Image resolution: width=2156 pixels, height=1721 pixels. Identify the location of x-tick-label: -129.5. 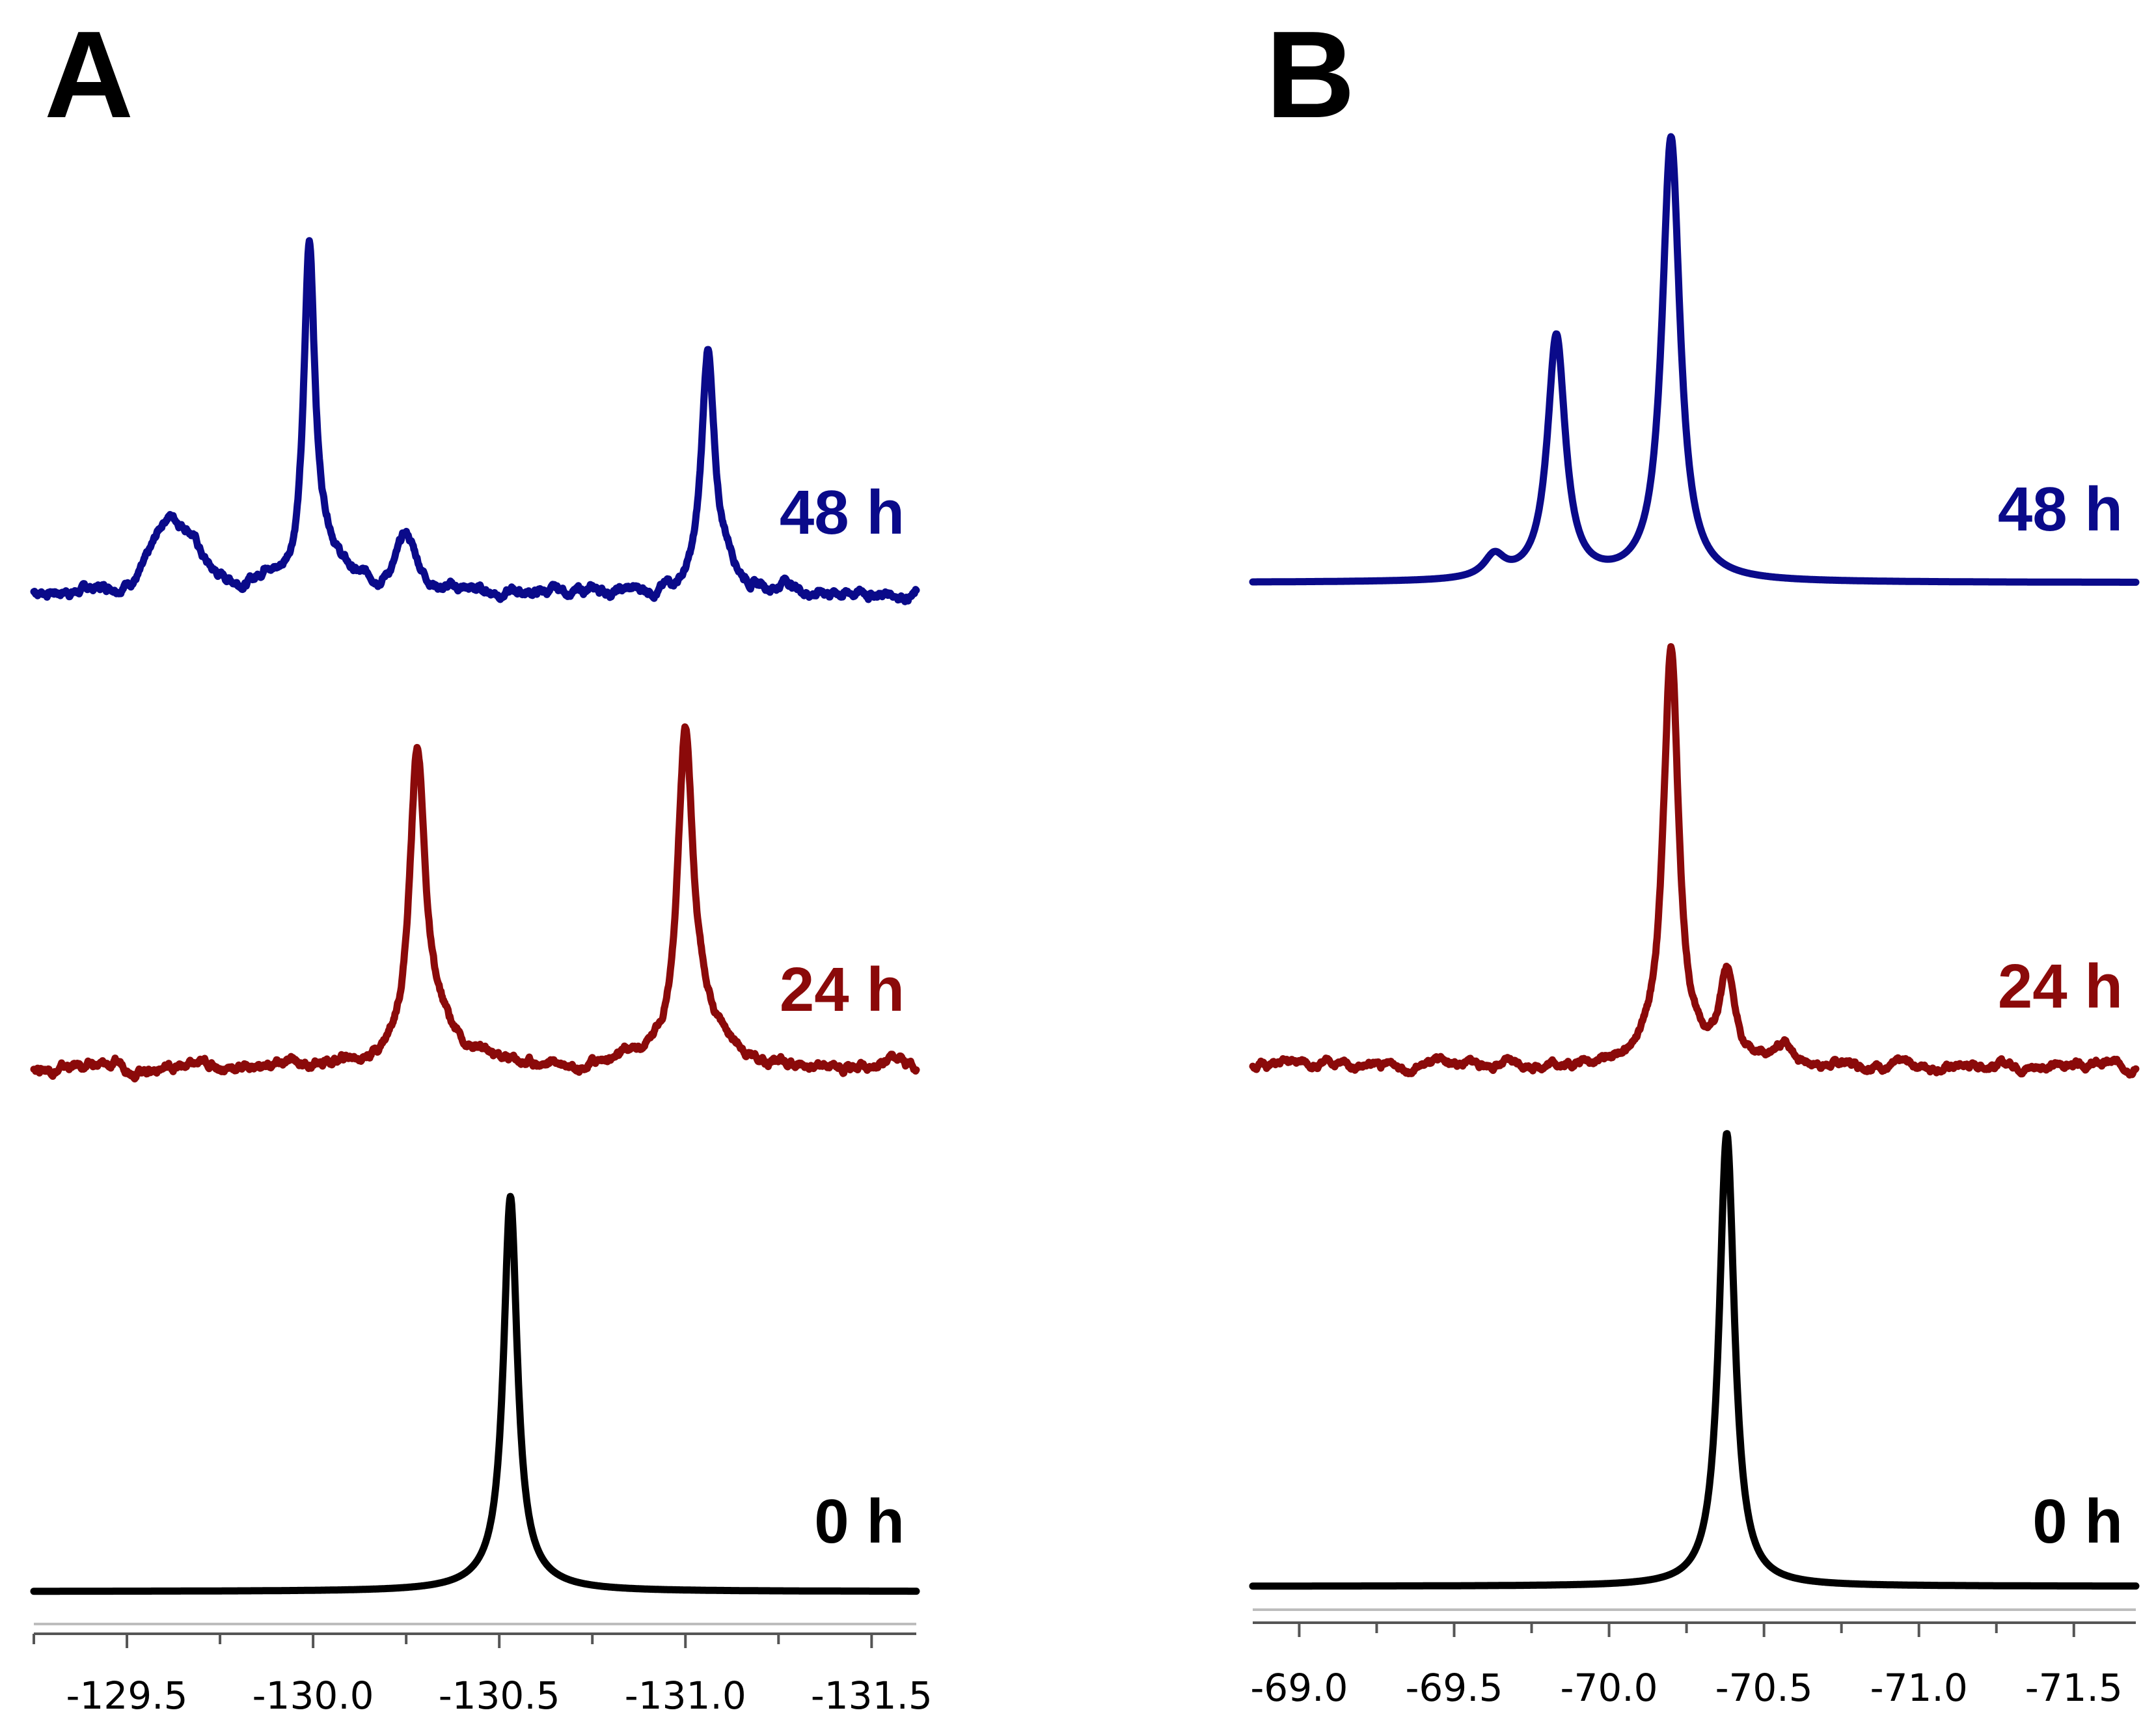
(127, 1696).